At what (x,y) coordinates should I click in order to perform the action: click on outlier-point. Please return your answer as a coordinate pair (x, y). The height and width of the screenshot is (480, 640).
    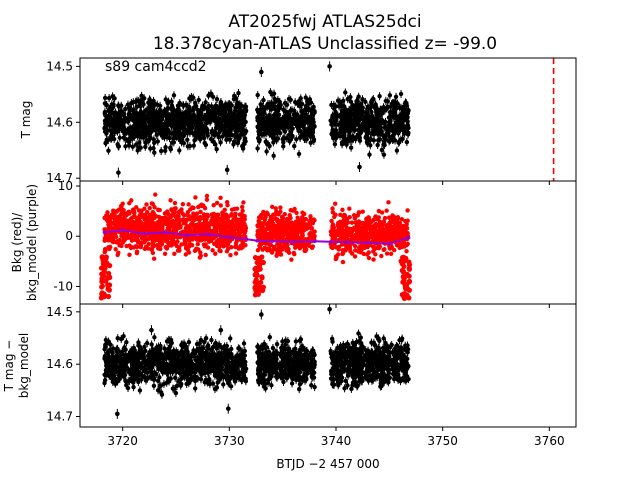
    Looking at the image, I should click on (118, 172).